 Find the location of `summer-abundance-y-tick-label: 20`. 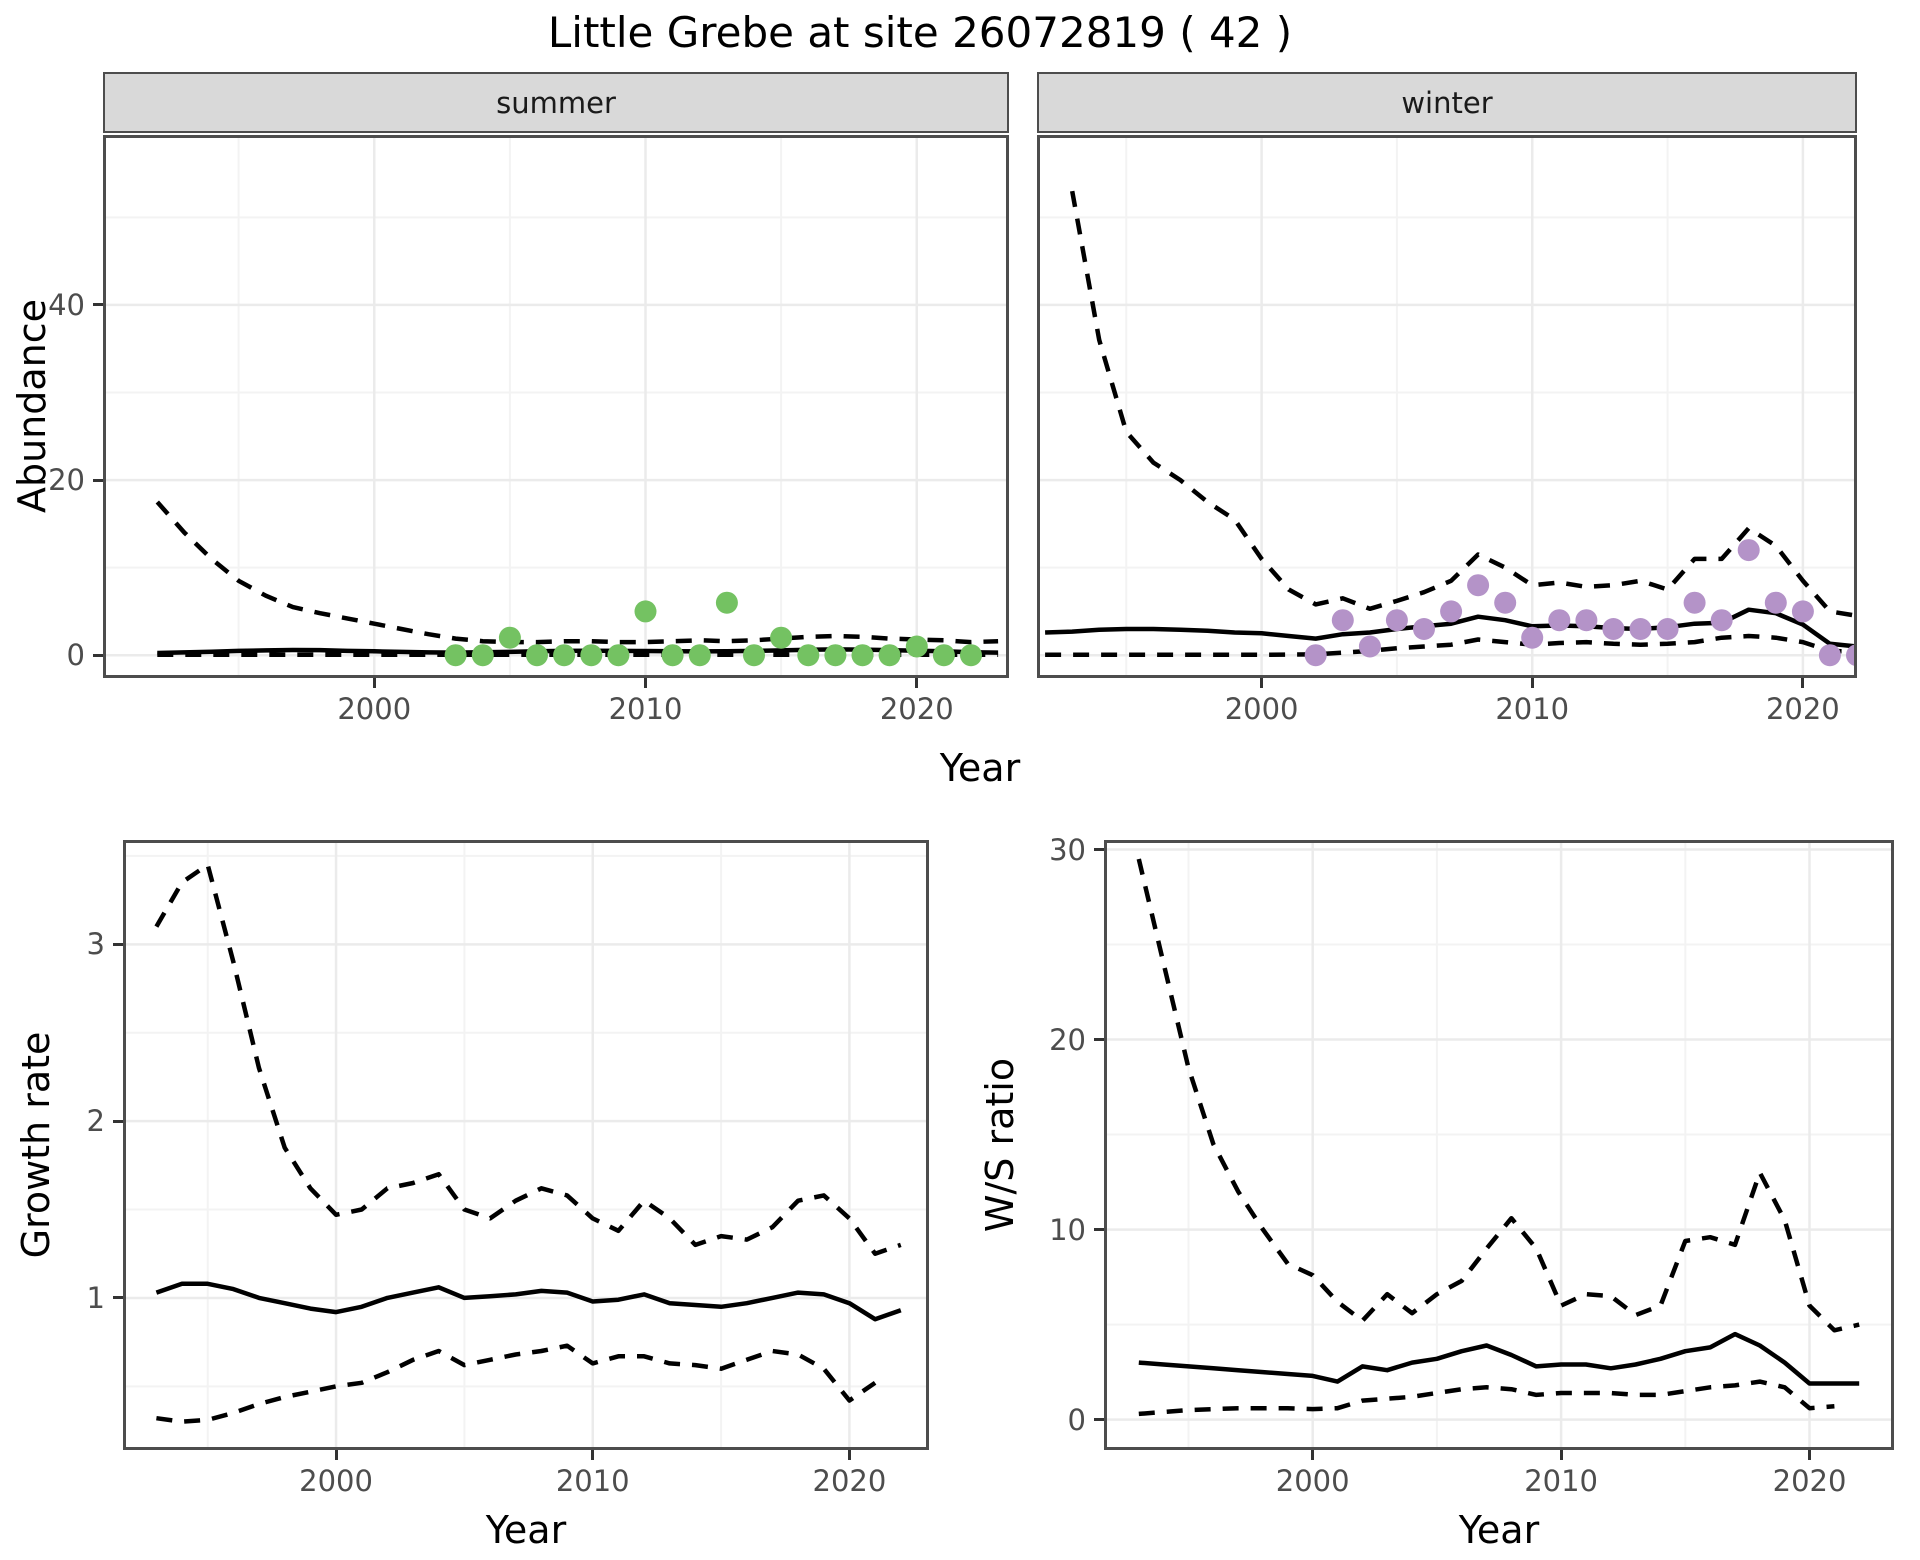

summer-abundance-y-tick-label: 20 is located at coordinates (66, 480).